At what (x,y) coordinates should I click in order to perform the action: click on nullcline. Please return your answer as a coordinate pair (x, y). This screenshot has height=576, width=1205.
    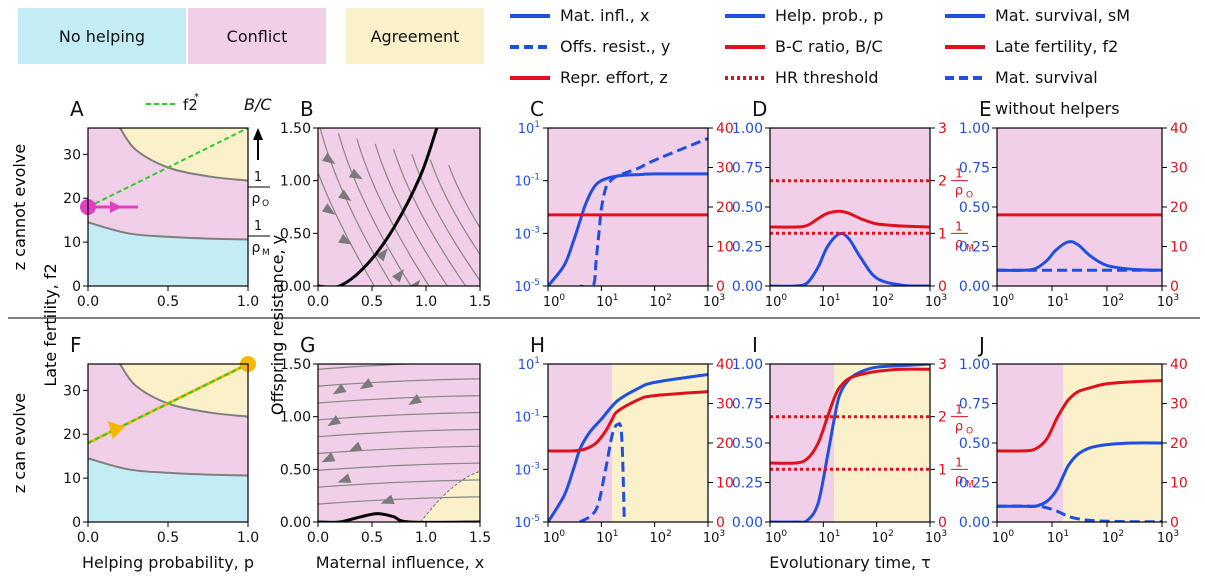
    Looking at the image, I should click on (378, 207).